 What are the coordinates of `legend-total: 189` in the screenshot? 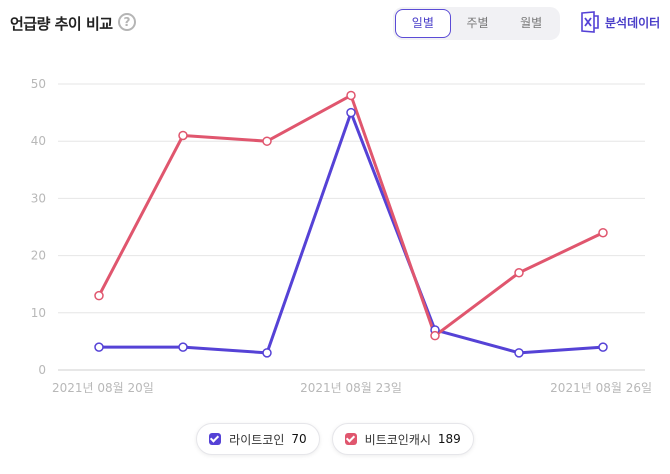 It's located at (449, 439).